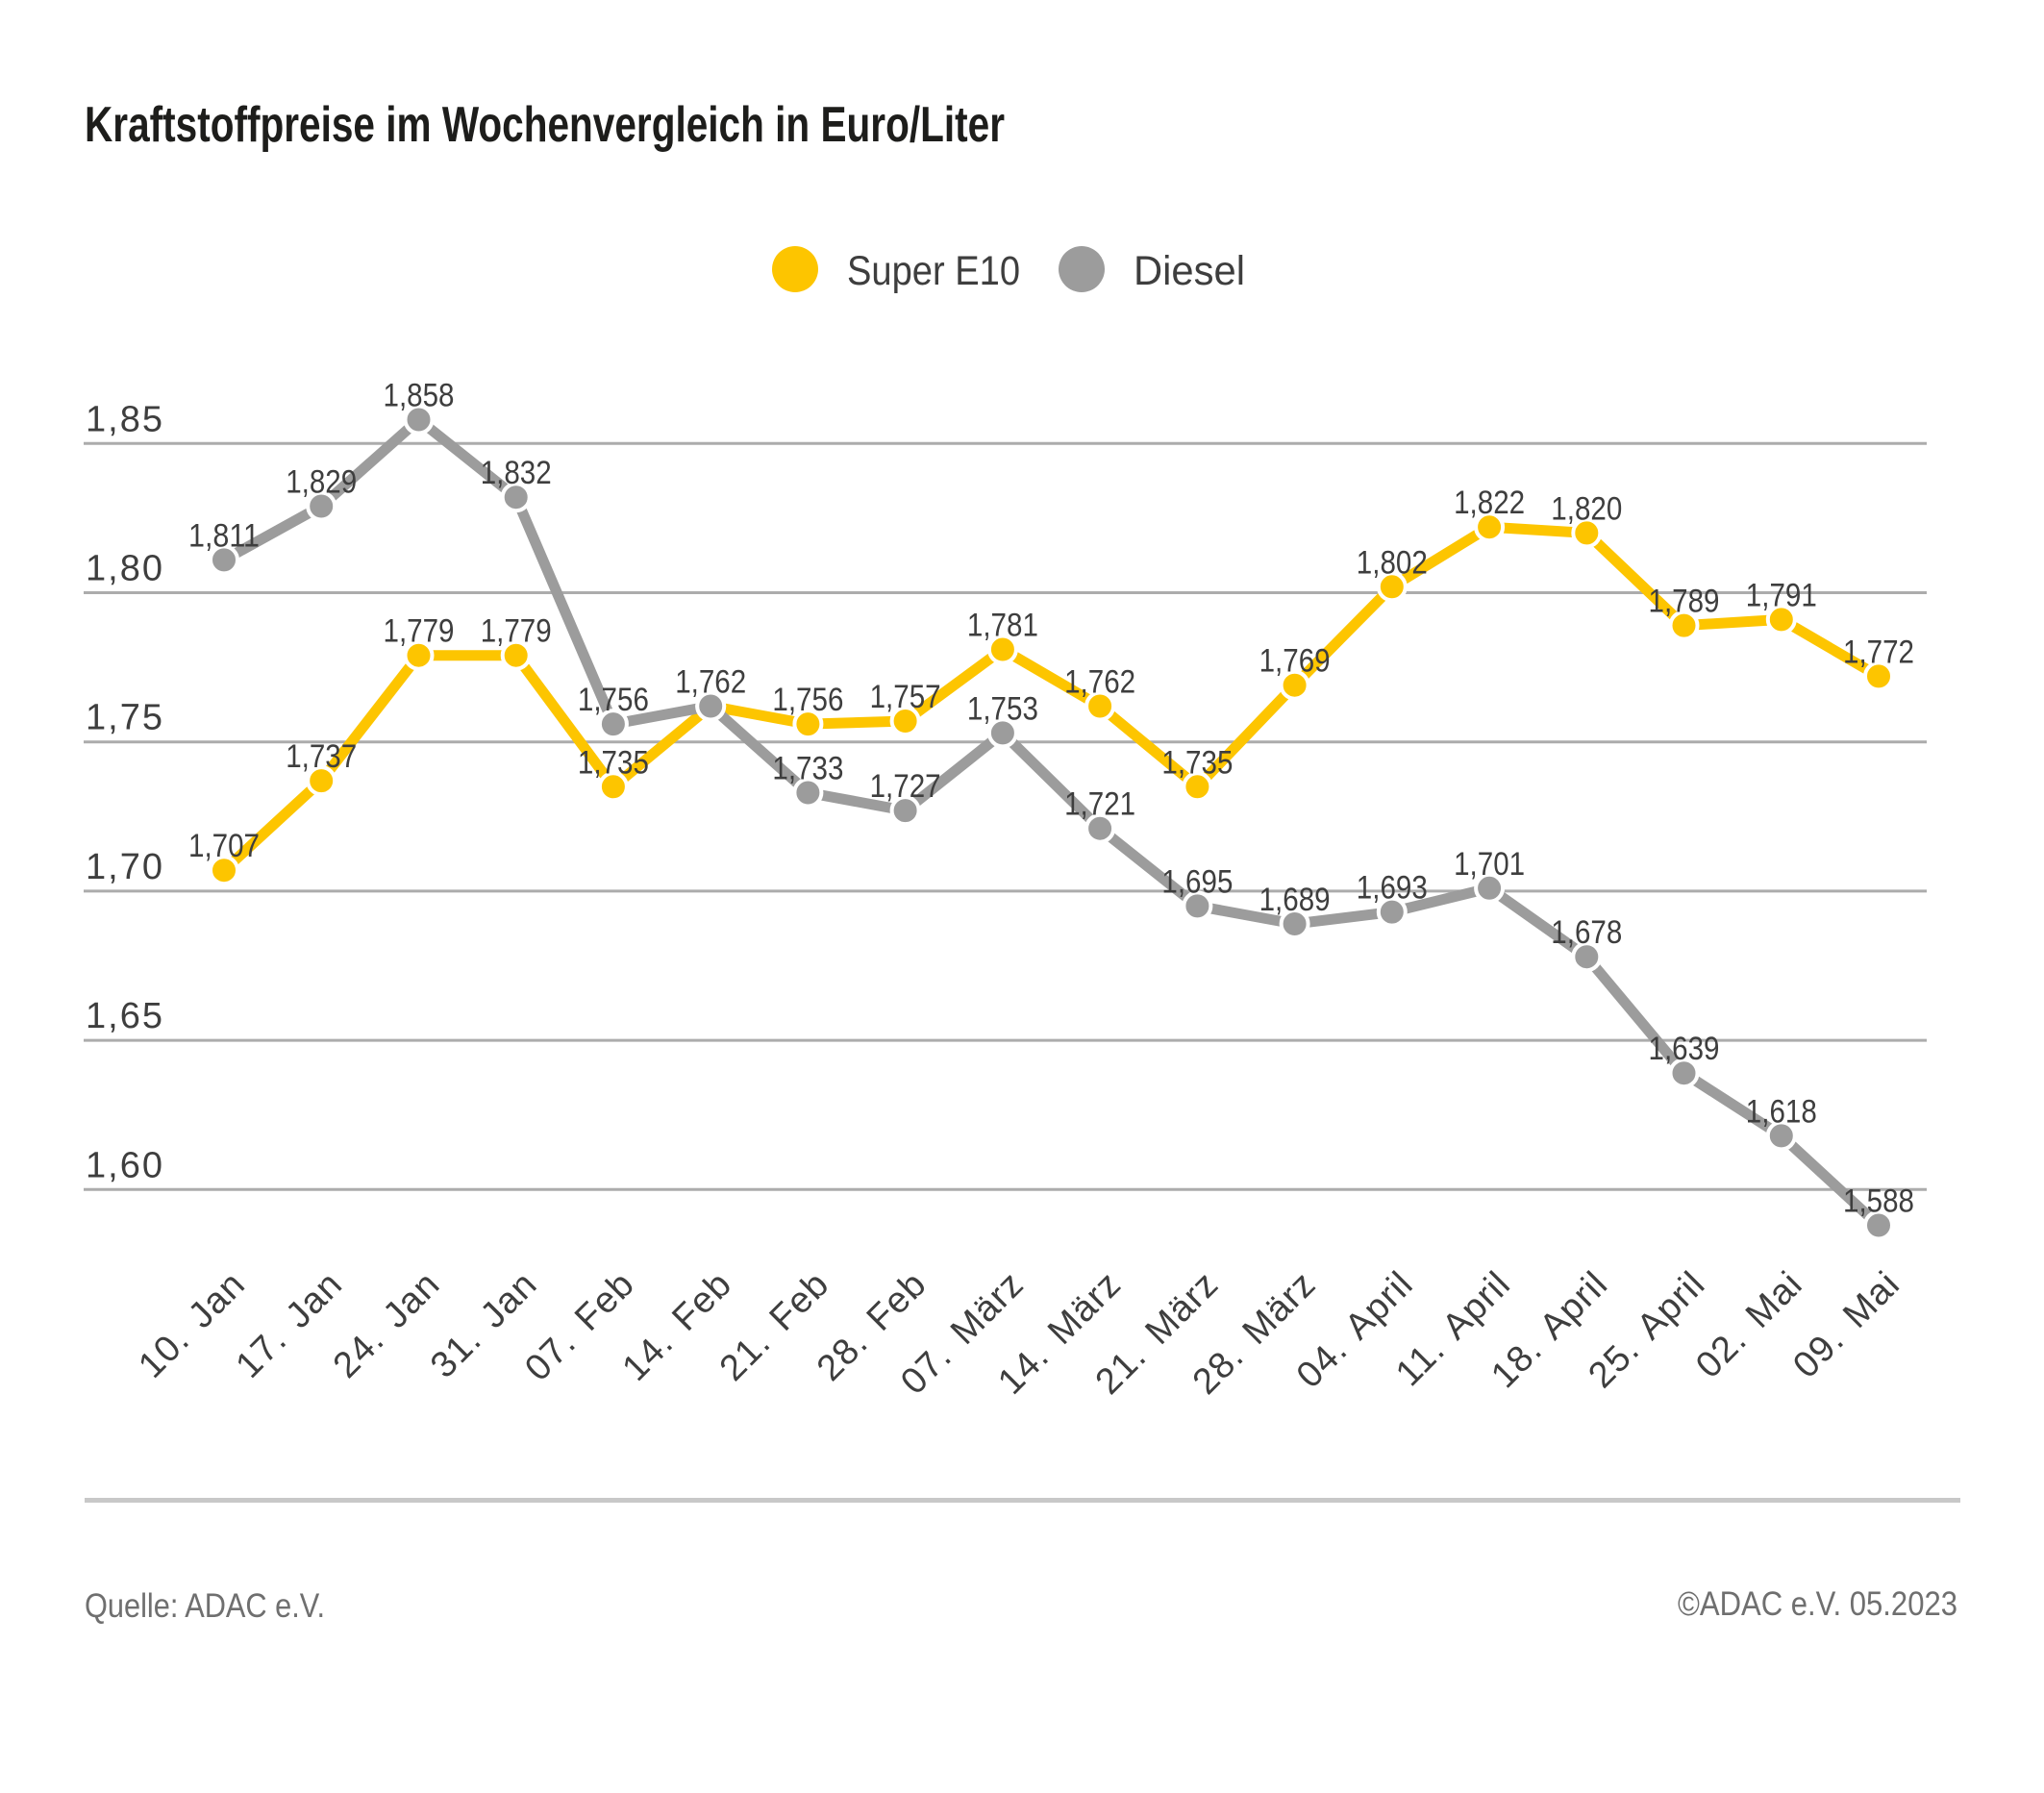  Describe the element at coordinates (933, 271) in the screenshot. I see `svg-text: Super E10` at that location.